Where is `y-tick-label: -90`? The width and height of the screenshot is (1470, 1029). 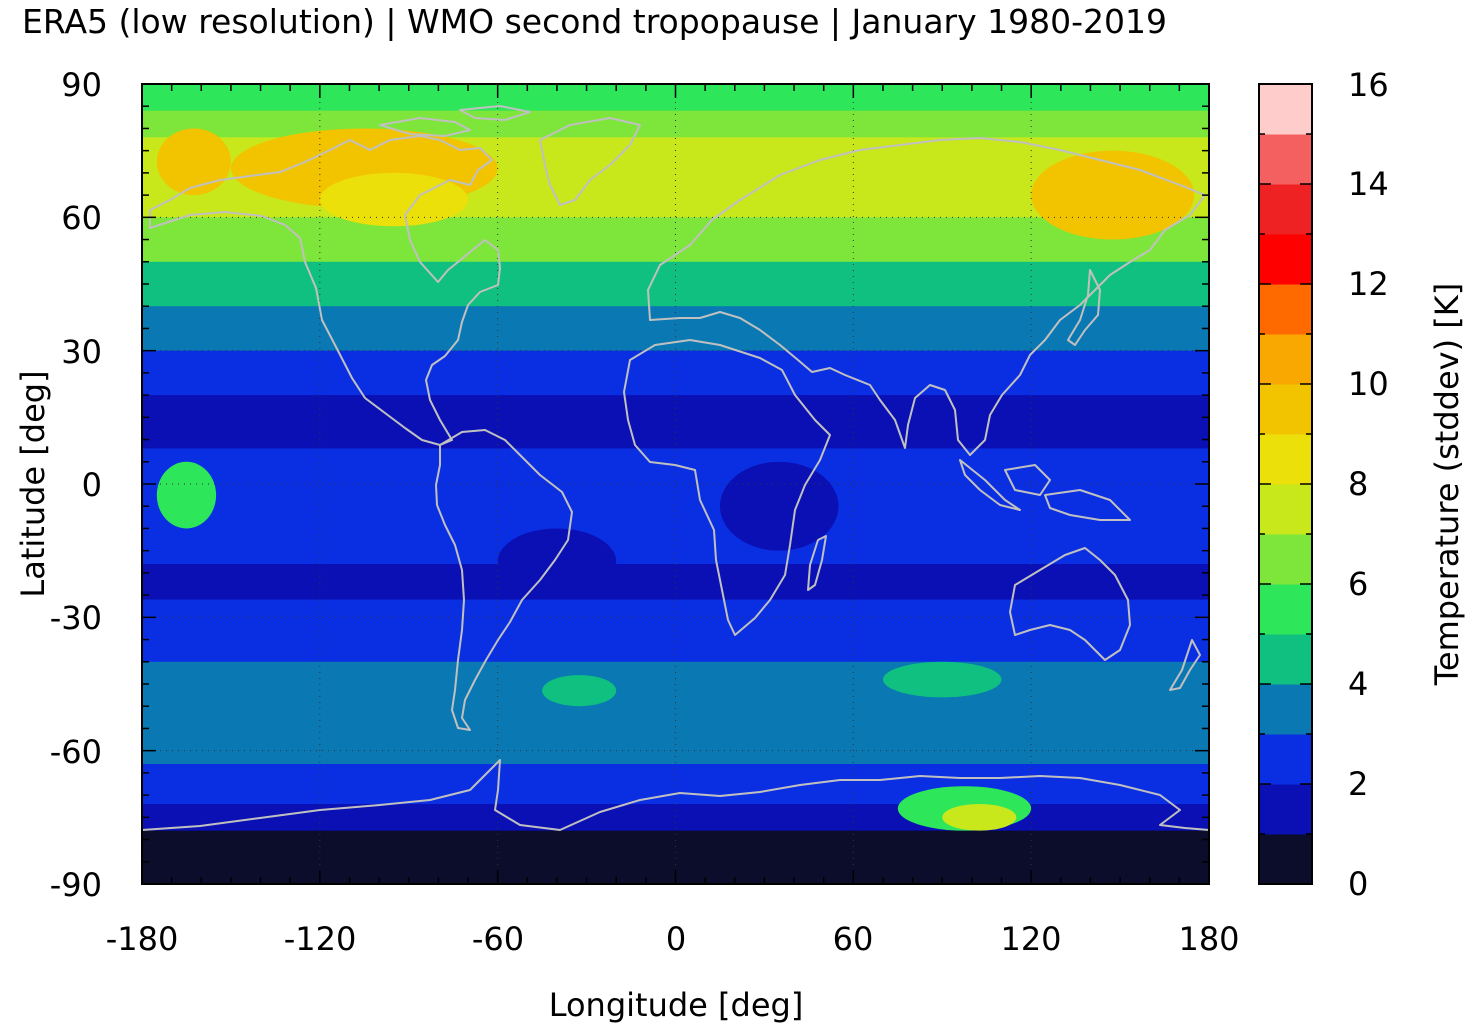
y-tick-label: -90 is located at coordinates (76, 885).